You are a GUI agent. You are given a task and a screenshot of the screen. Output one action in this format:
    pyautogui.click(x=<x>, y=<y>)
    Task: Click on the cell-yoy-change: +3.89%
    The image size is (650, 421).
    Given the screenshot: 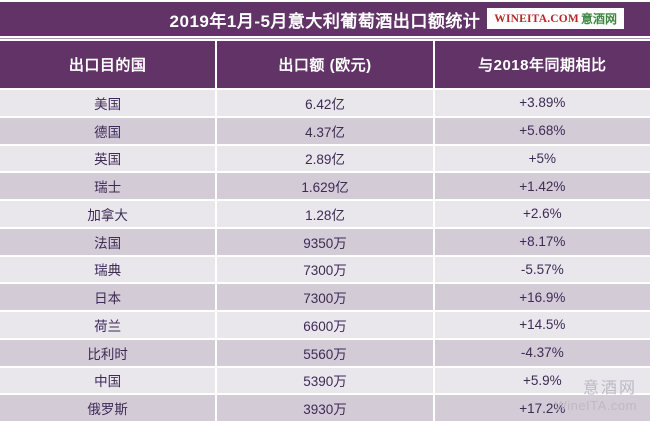 What is the action you would take?
    pyautogui.click(x=542, y=103)
    